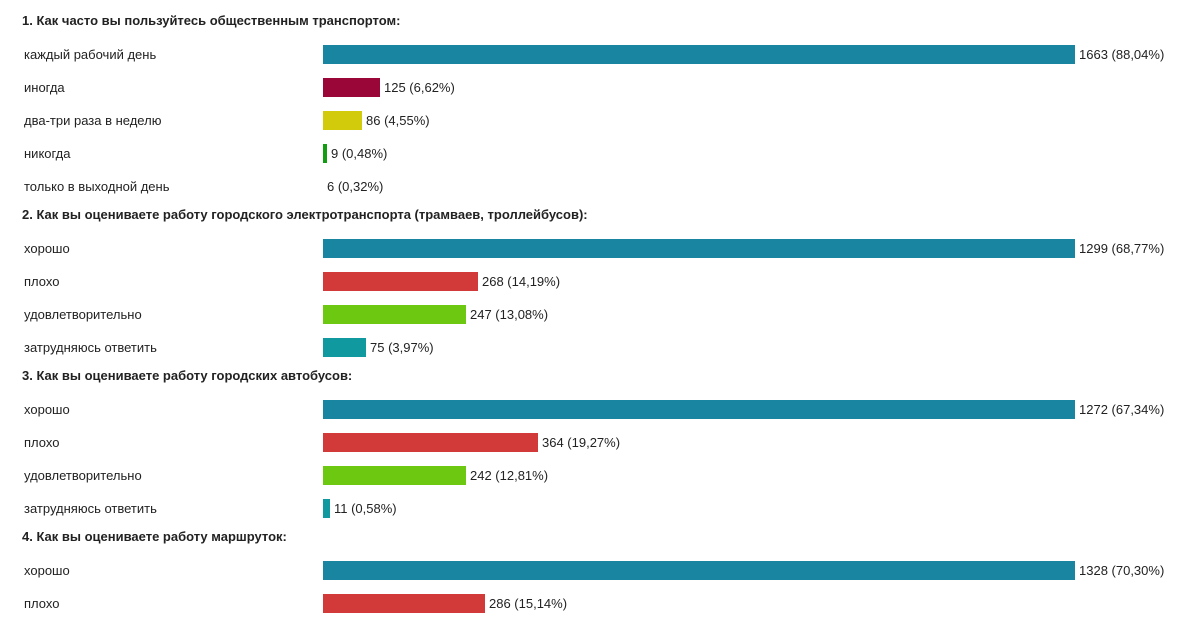 The width and height of the screenshot is (1200, 630). Describe the element at coordinates (1122, 570) in the screenshot. I see `value-label: 1328 (70,30%)` at that location.